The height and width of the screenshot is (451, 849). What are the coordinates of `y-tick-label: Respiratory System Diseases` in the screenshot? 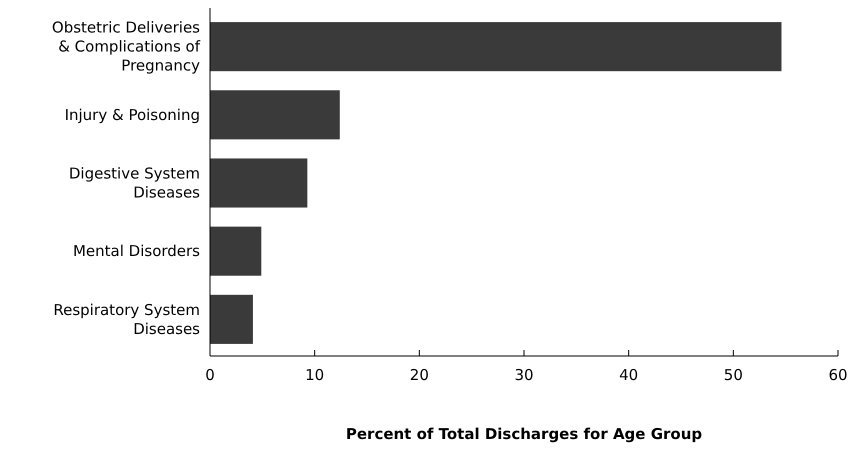 It's located at (126, 319).